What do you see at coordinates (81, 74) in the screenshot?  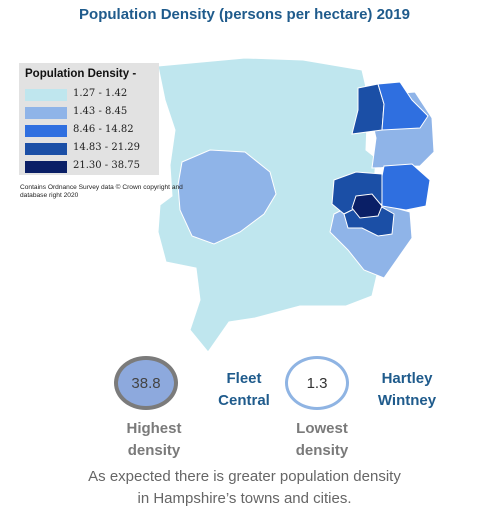 I see `legend-title: Population Density -` at bounding box center [81, 74].